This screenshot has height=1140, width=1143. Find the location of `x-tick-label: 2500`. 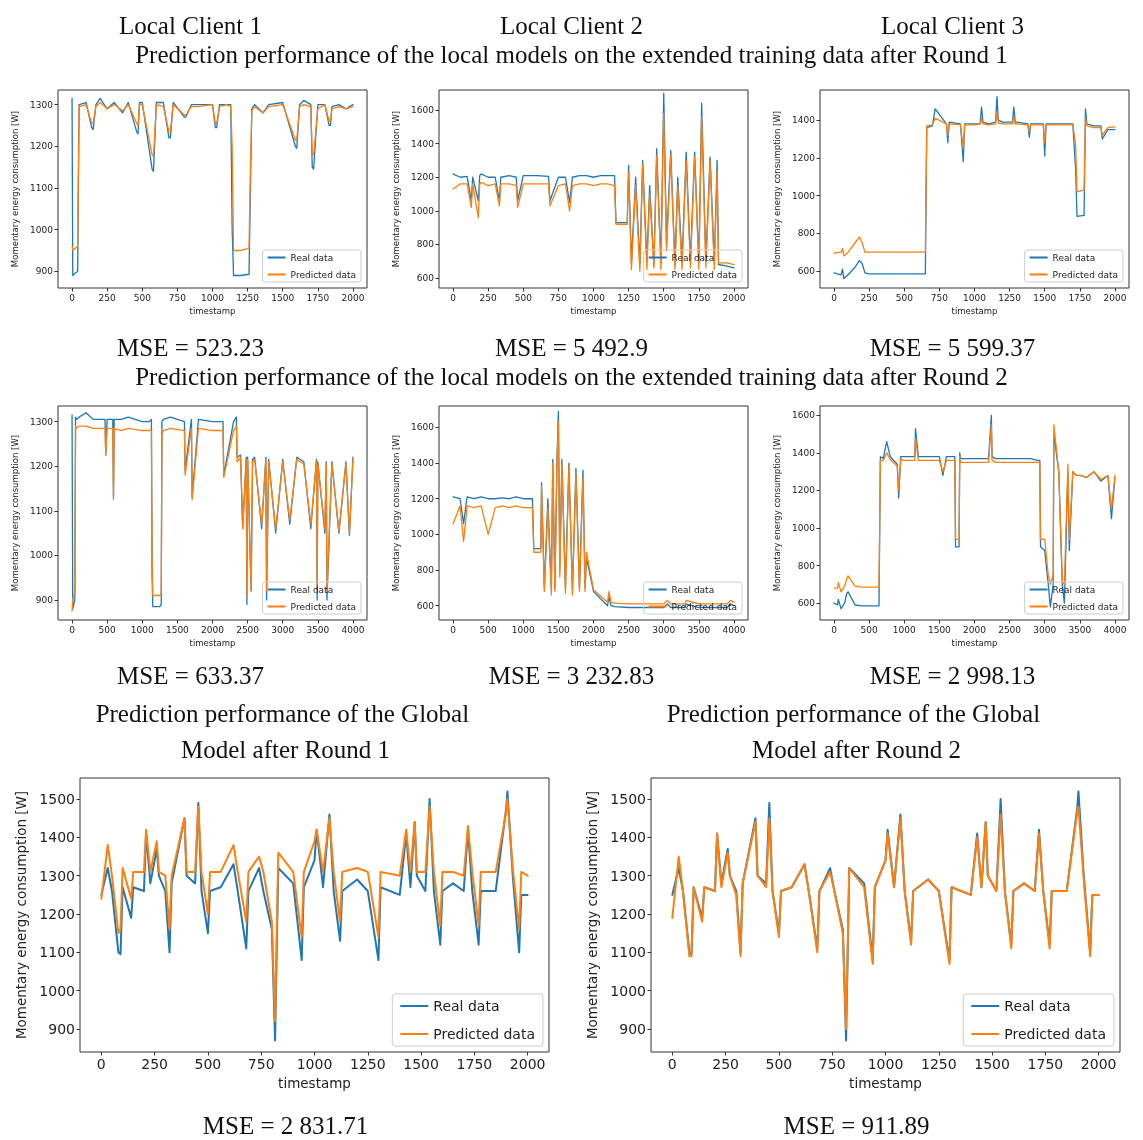

x-tick-label: 2500 is located at coordinates (629, 629).